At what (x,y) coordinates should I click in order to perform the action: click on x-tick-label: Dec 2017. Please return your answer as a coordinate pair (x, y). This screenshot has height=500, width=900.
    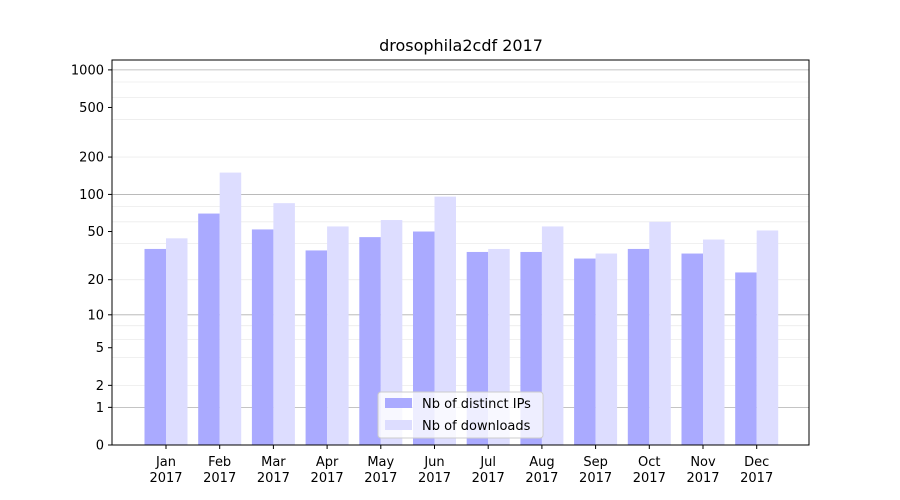
    Looking at the image, I should click on (756, 470).